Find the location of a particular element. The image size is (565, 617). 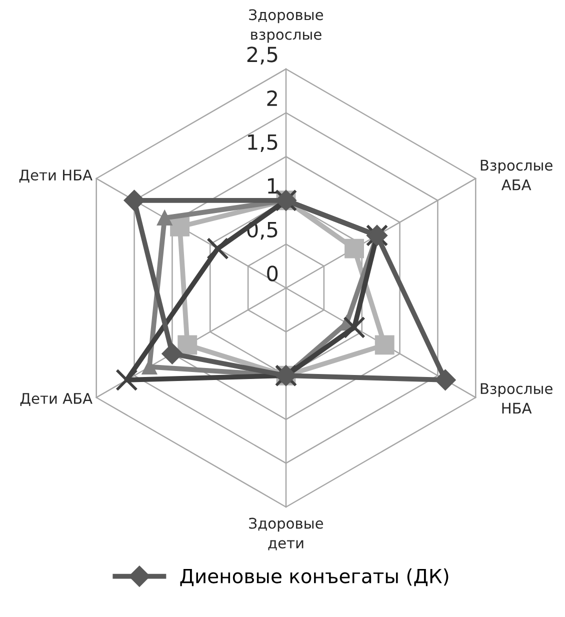

spoke-label: Взрослые НБА is located at coordinates (516, 398).